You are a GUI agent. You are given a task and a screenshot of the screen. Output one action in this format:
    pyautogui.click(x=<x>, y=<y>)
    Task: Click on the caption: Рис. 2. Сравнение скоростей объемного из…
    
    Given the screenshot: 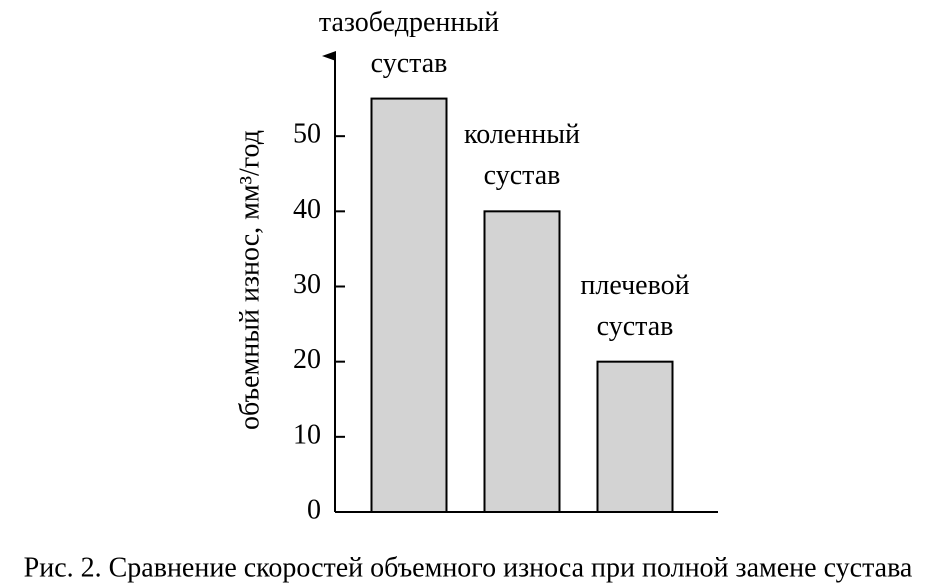 What is the action you would take?
    pyautogui.click(x=468, y=567)
    